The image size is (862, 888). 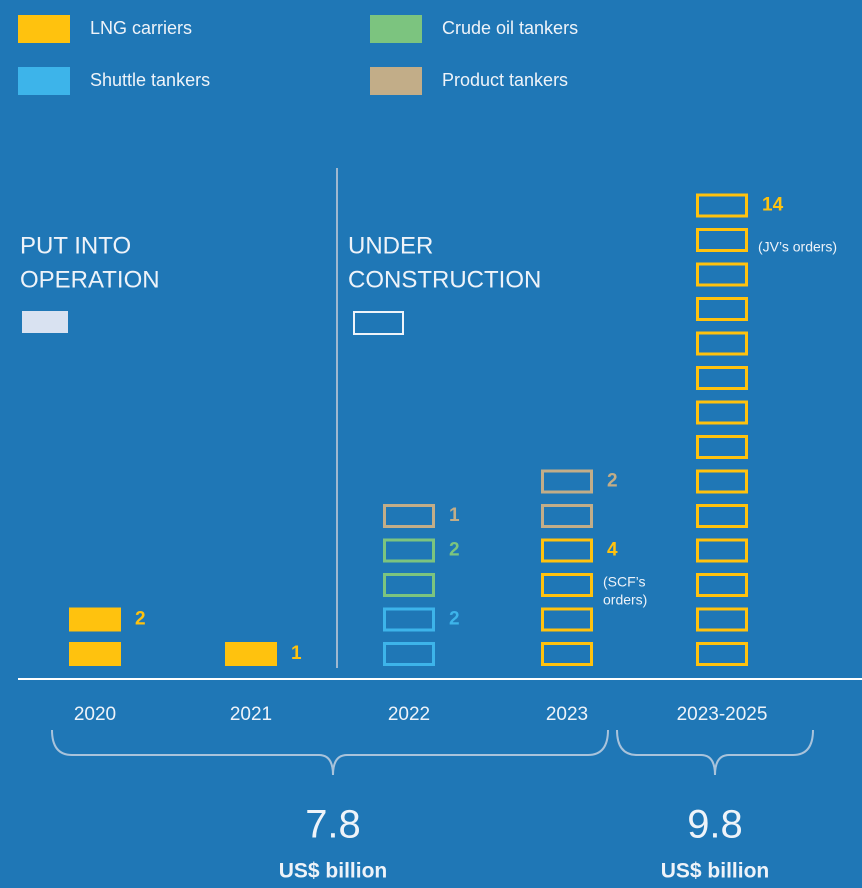 I want to click on group-title: CONSTRUCTION, so click(x=444, y=279).